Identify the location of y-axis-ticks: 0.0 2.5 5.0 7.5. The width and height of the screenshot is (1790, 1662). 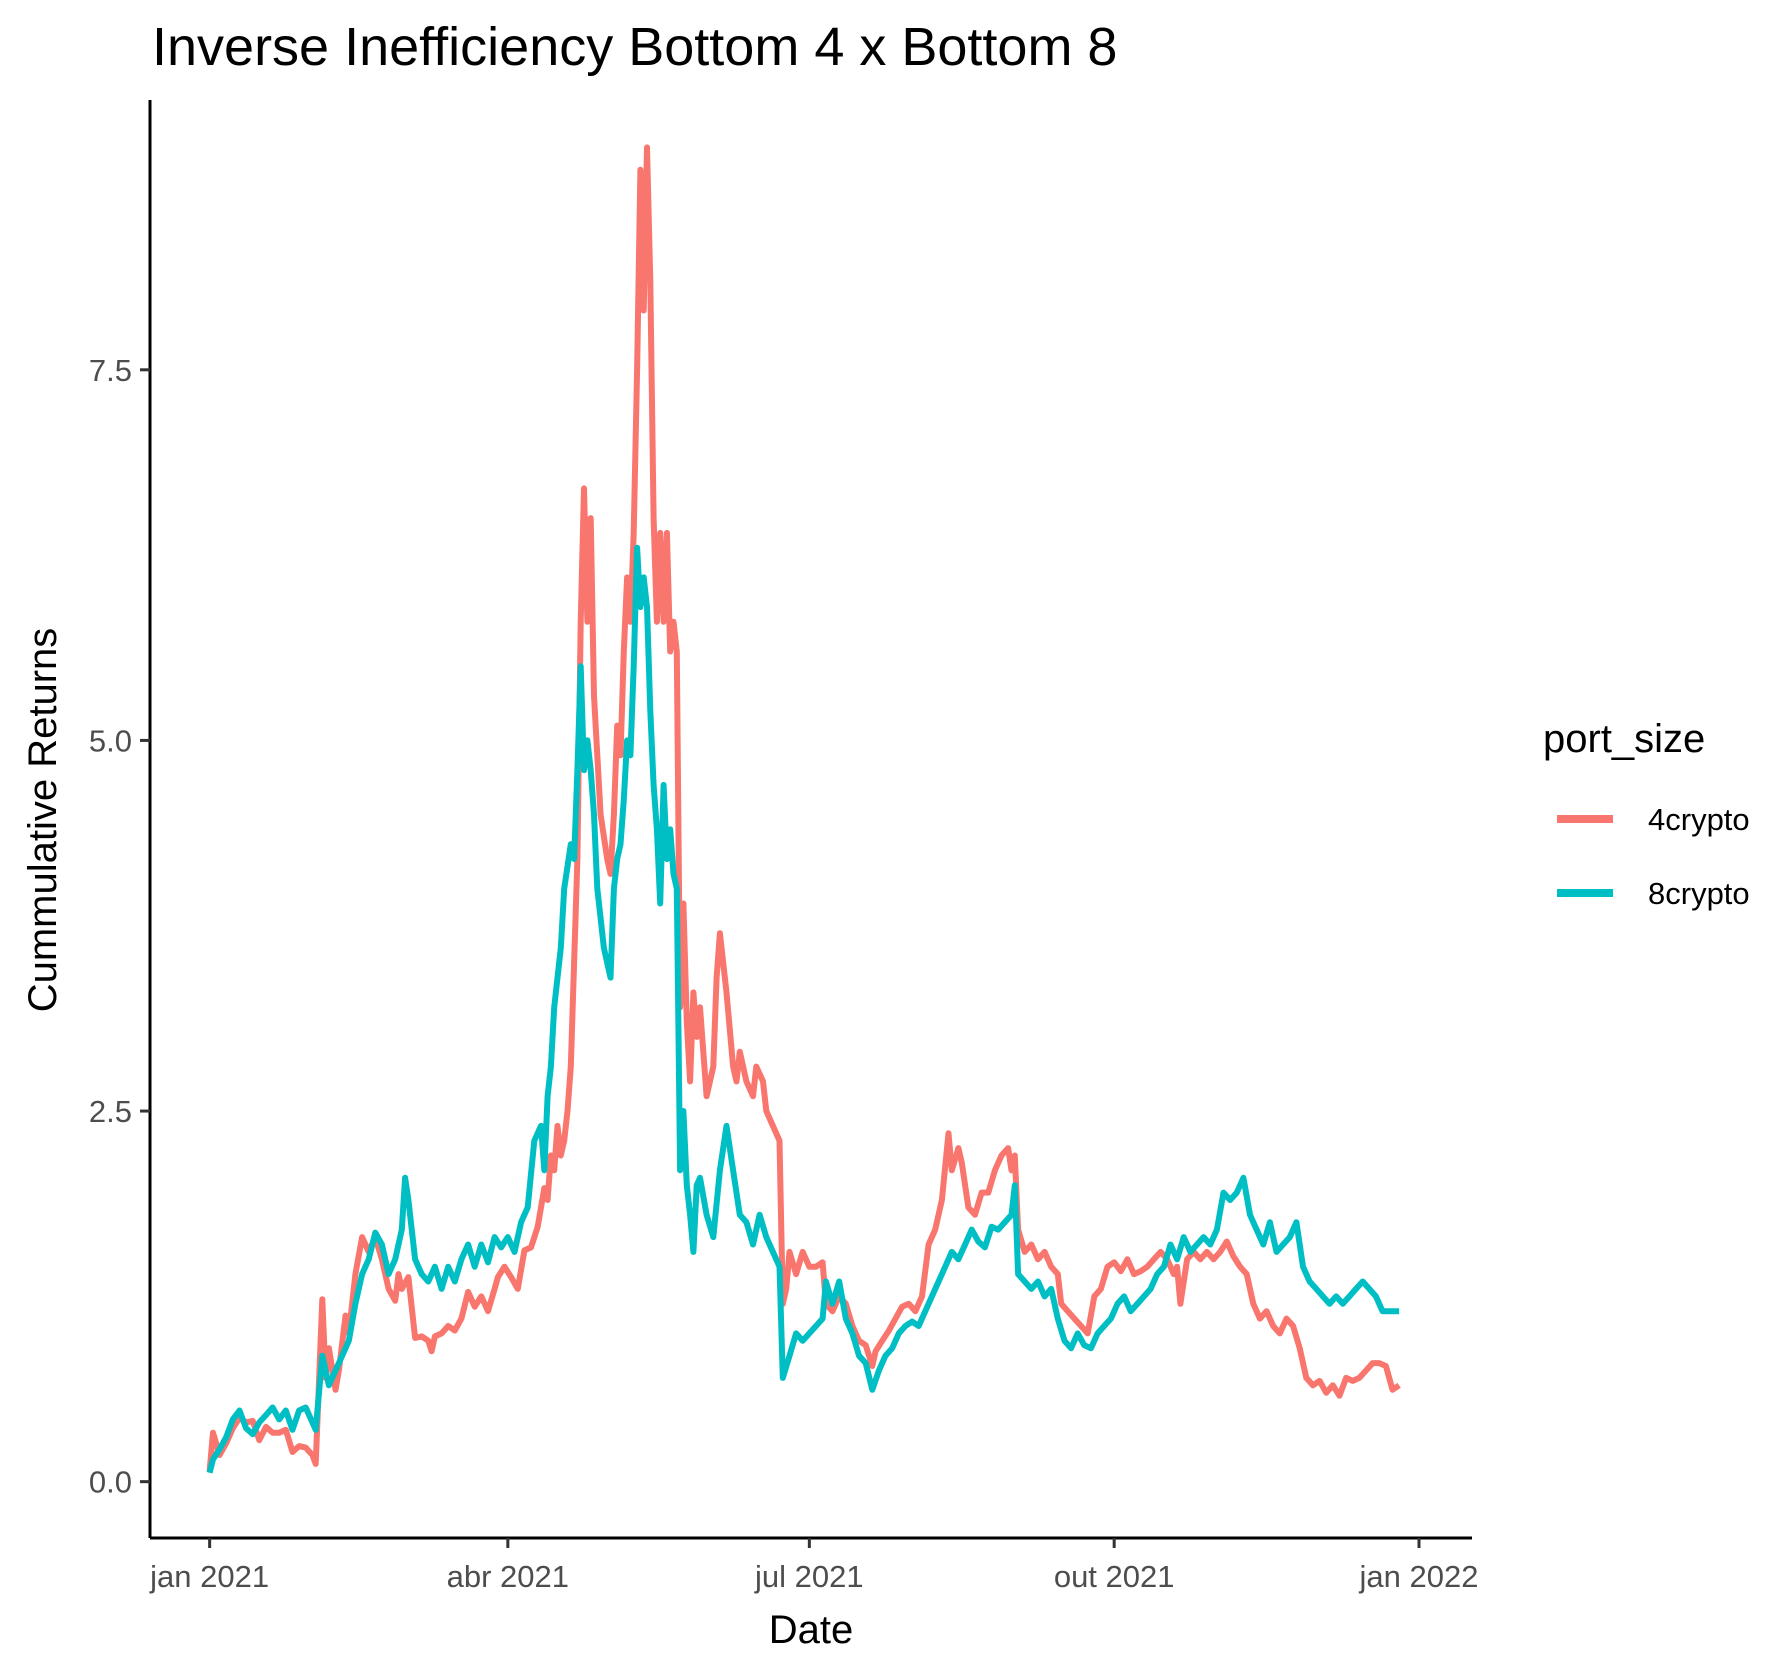
(119, 926).